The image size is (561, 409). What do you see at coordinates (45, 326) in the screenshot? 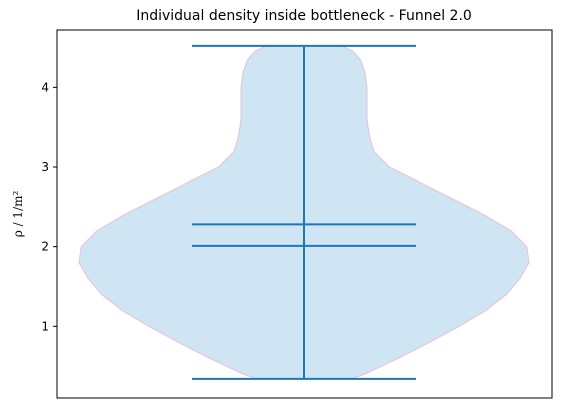
I see `y-tick-label: 1` at bounding box center [45, 326].